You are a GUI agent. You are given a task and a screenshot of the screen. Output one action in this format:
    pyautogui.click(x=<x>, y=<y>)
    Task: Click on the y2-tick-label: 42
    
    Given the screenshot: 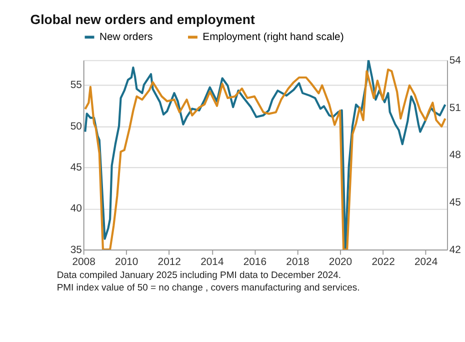 What is the action you would take?
    pyautogui.click(x=455, y=250)
    